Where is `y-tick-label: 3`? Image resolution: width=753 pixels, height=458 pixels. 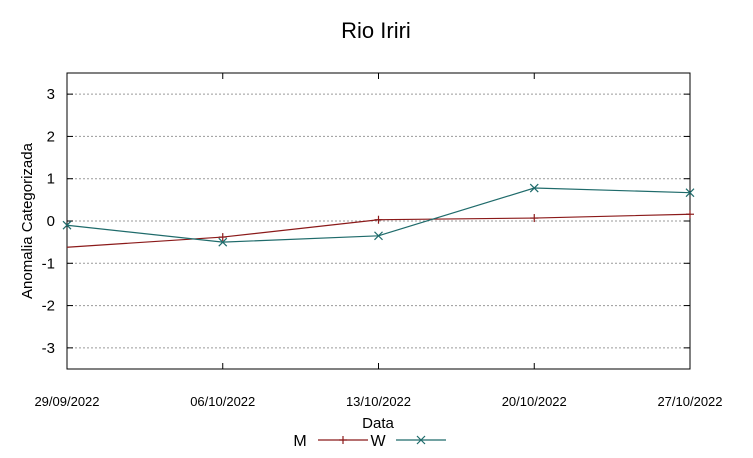 y-tick-label: 3 is located at coordinates (51, 94).